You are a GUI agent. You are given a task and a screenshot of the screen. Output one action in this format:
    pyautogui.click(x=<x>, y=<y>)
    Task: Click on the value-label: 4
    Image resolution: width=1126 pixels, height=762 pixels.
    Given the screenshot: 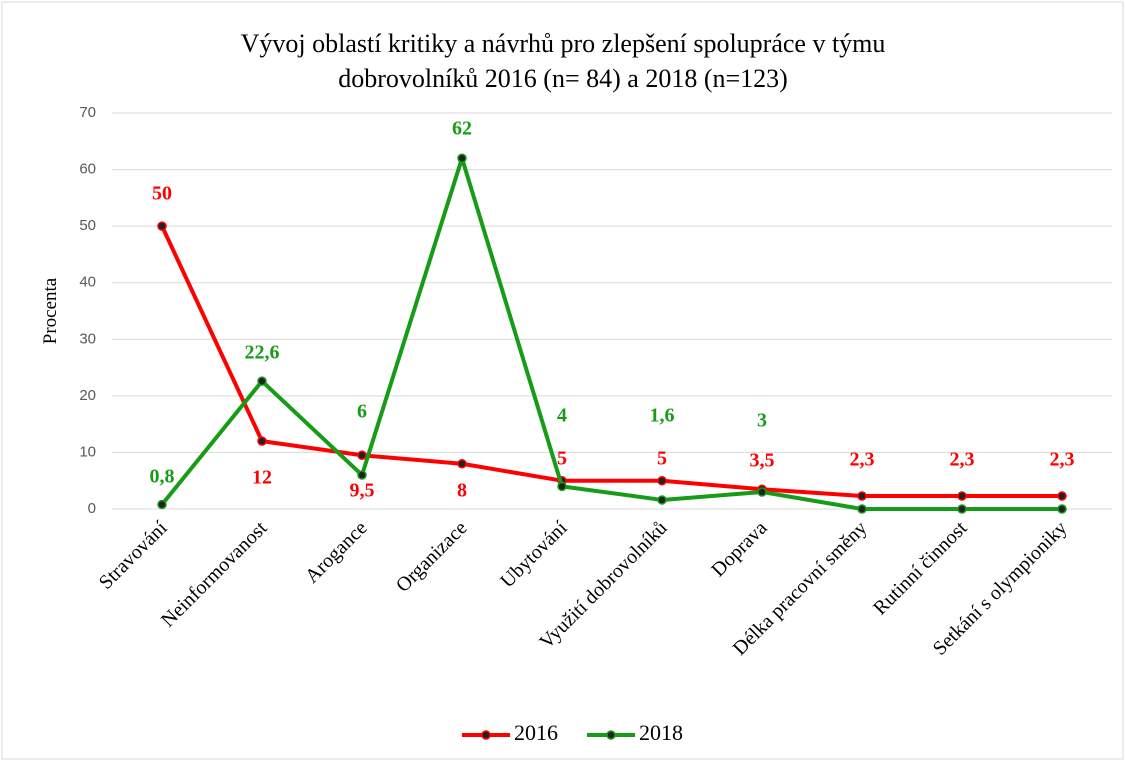 What is the action you would take?
    pyautogui.click(x=562, y=416)
    